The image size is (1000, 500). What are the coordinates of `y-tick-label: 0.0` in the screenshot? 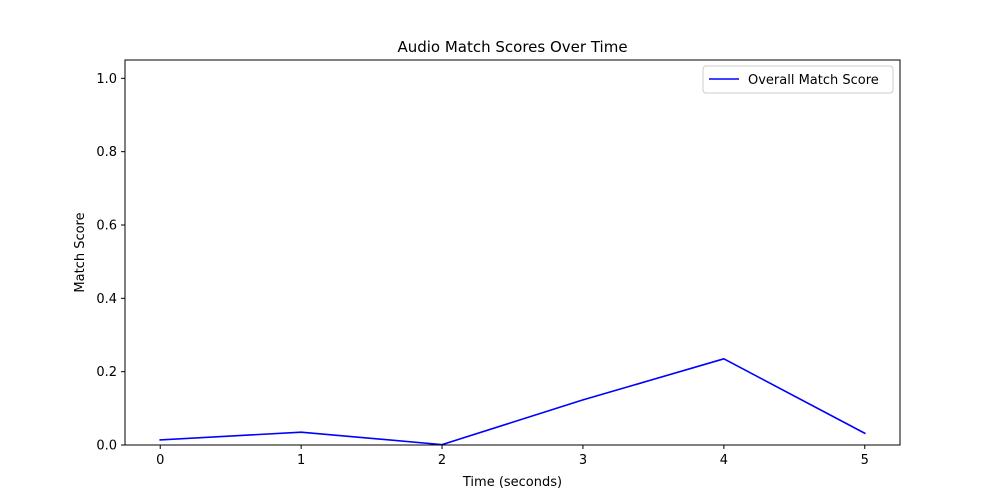 It's located at (106, 446).